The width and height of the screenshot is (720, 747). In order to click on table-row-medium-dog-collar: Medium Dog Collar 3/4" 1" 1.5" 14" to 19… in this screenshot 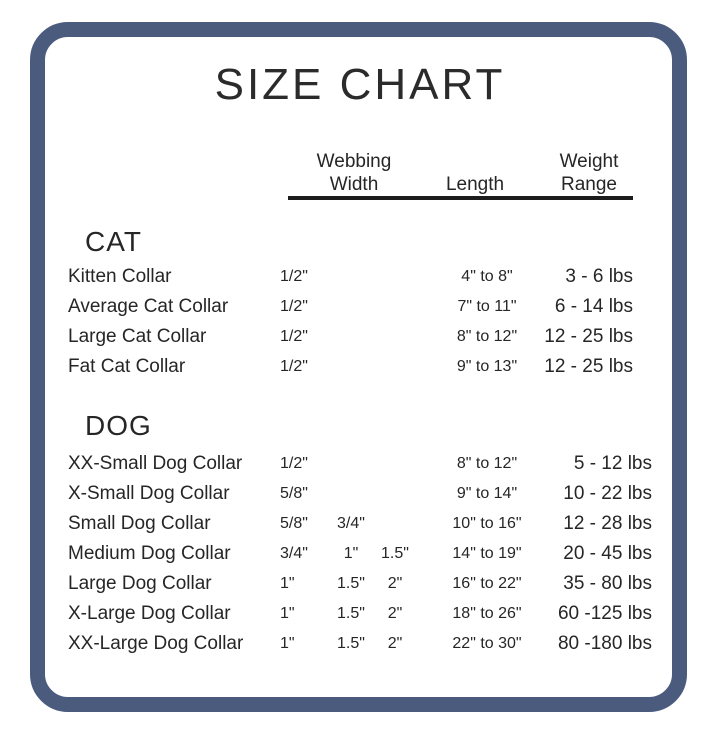, I will do `click(360, 554)`.